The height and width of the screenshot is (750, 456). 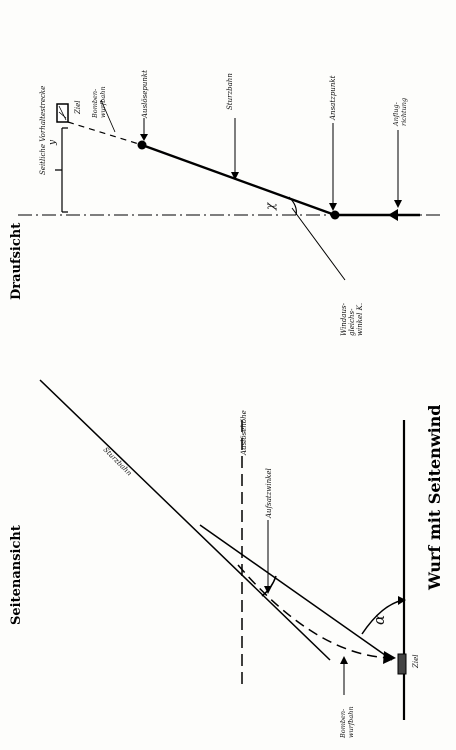 What do you see at coordinates (43, 130) in the screenshot?
I see `lateral-lead-label: Seitliche Vorhaltestrecke` at bounding box center [43, 130].